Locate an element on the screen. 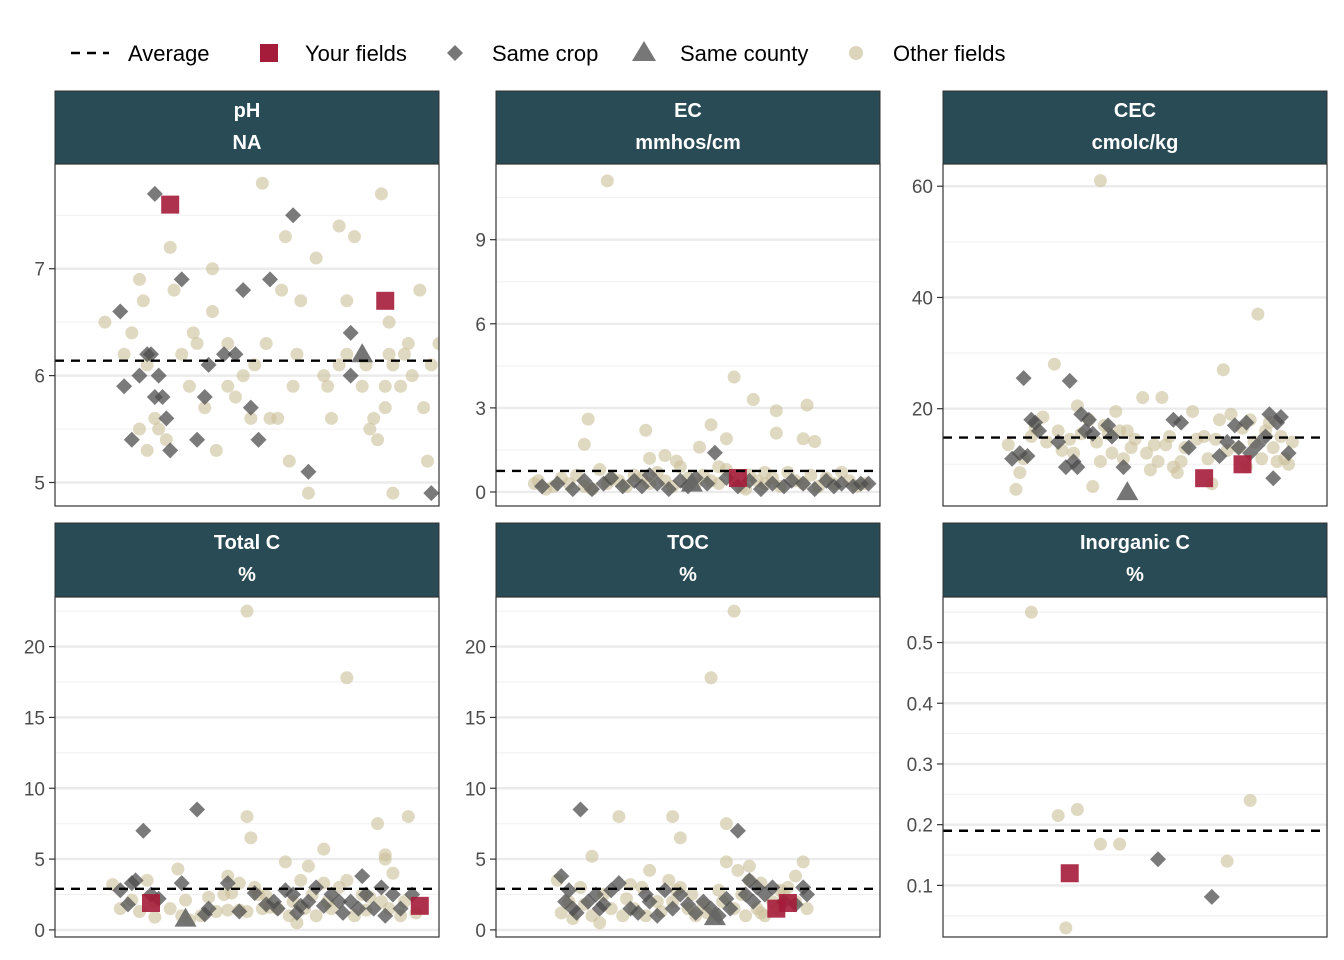 Image resolution: width=1344 pixels, height=960 pixels. facet-title: EC is located at coordinates (688, 111).